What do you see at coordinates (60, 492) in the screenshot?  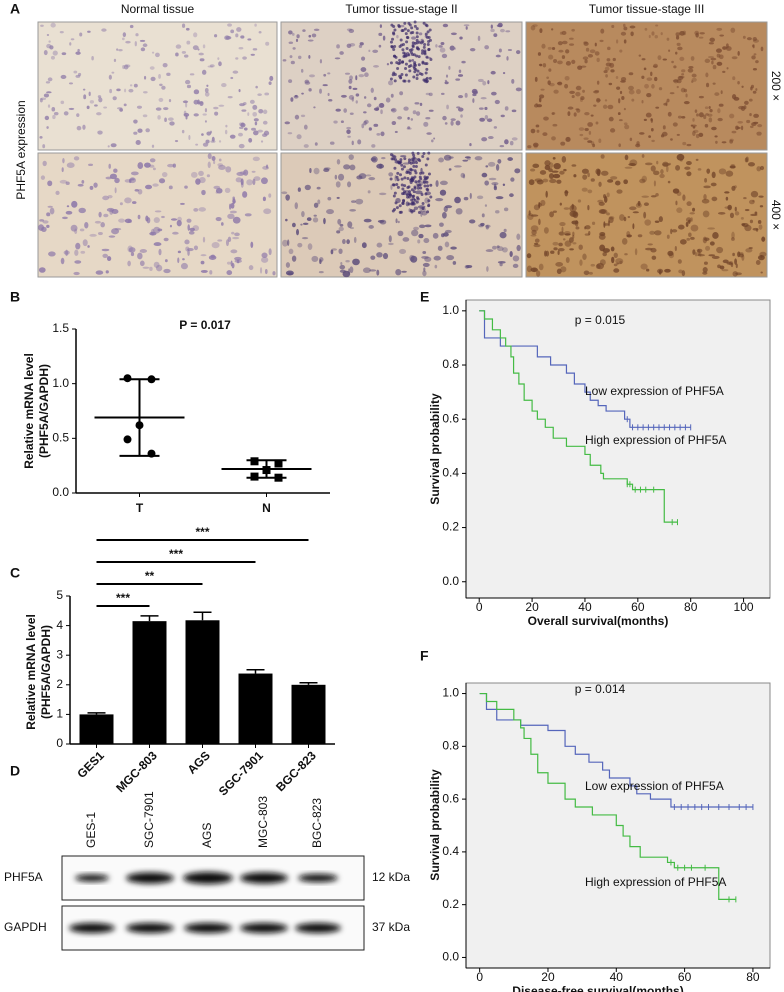 I see `y-tick-label: 0.0` at bounding box center [60, 492].